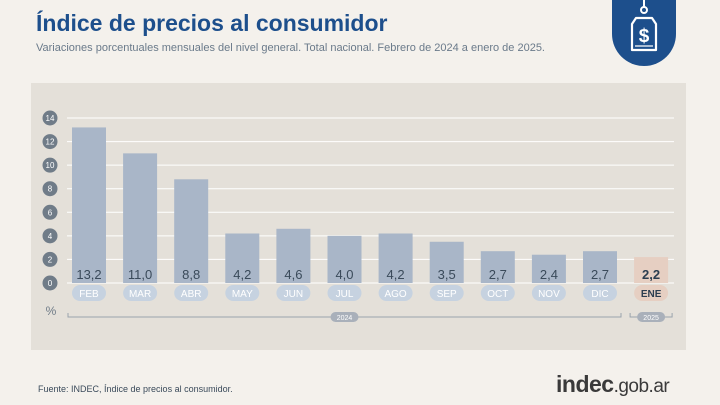 This screenshot has height=405, width=720. I want to click on x-tick-label: OCT, so click(497, 294).